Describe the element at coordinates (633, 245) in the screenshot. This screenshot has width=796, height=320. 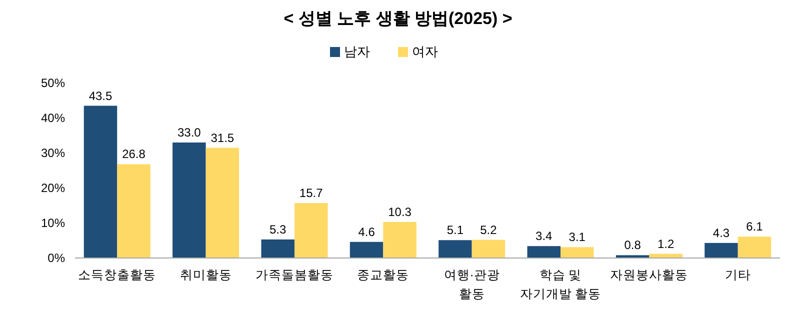
I see `data-label: 0.8` at that location.